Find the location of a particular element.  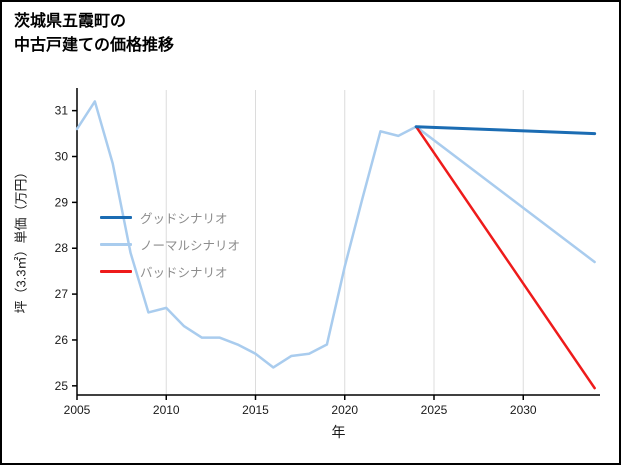

legend: グッドシナリオ ノーマルシナリオ バッドシナリオ is located at coordinates (170, 244).